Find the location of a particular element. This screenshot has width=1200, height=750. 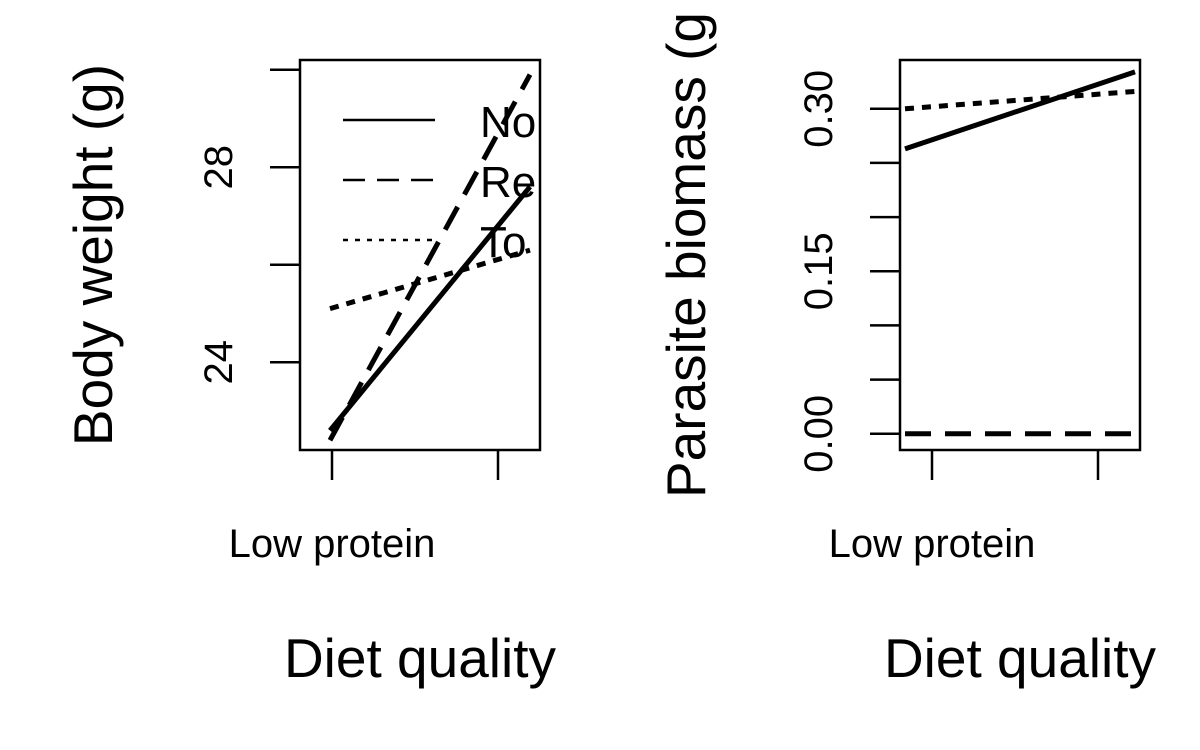

series-line-dashed is located at coordinates (430, 257).